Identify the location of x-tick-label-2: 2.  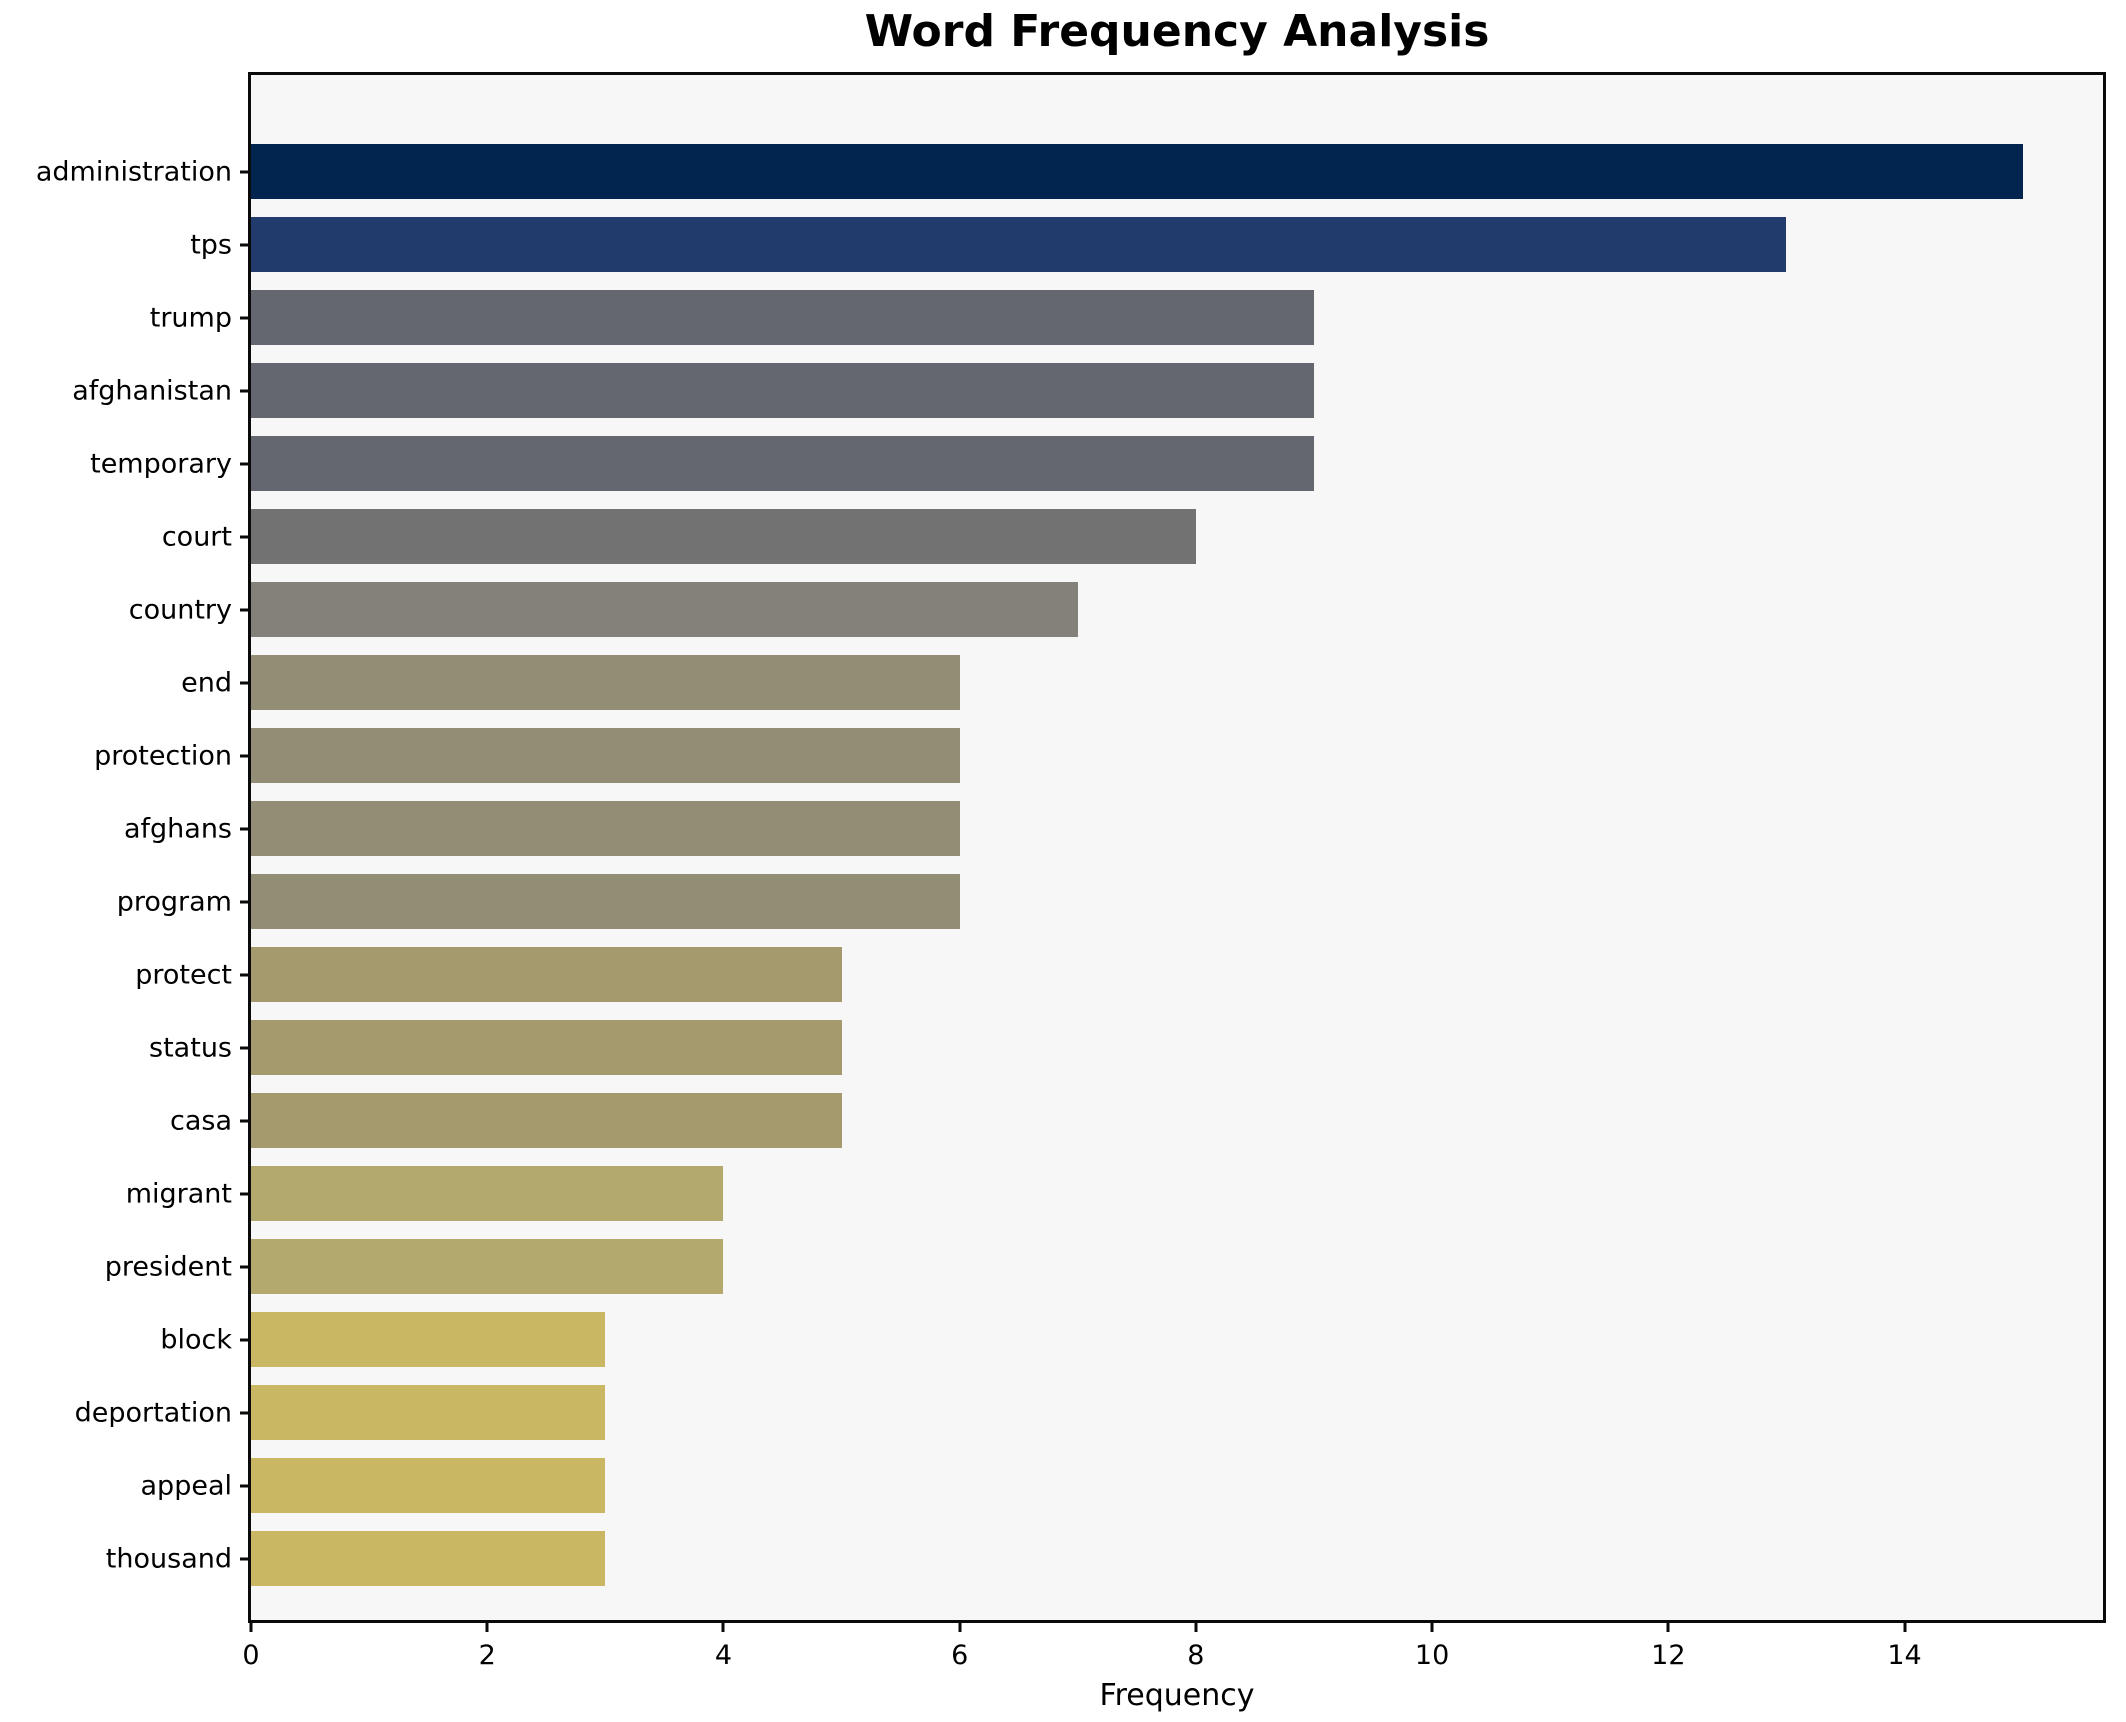
(487, 1655).